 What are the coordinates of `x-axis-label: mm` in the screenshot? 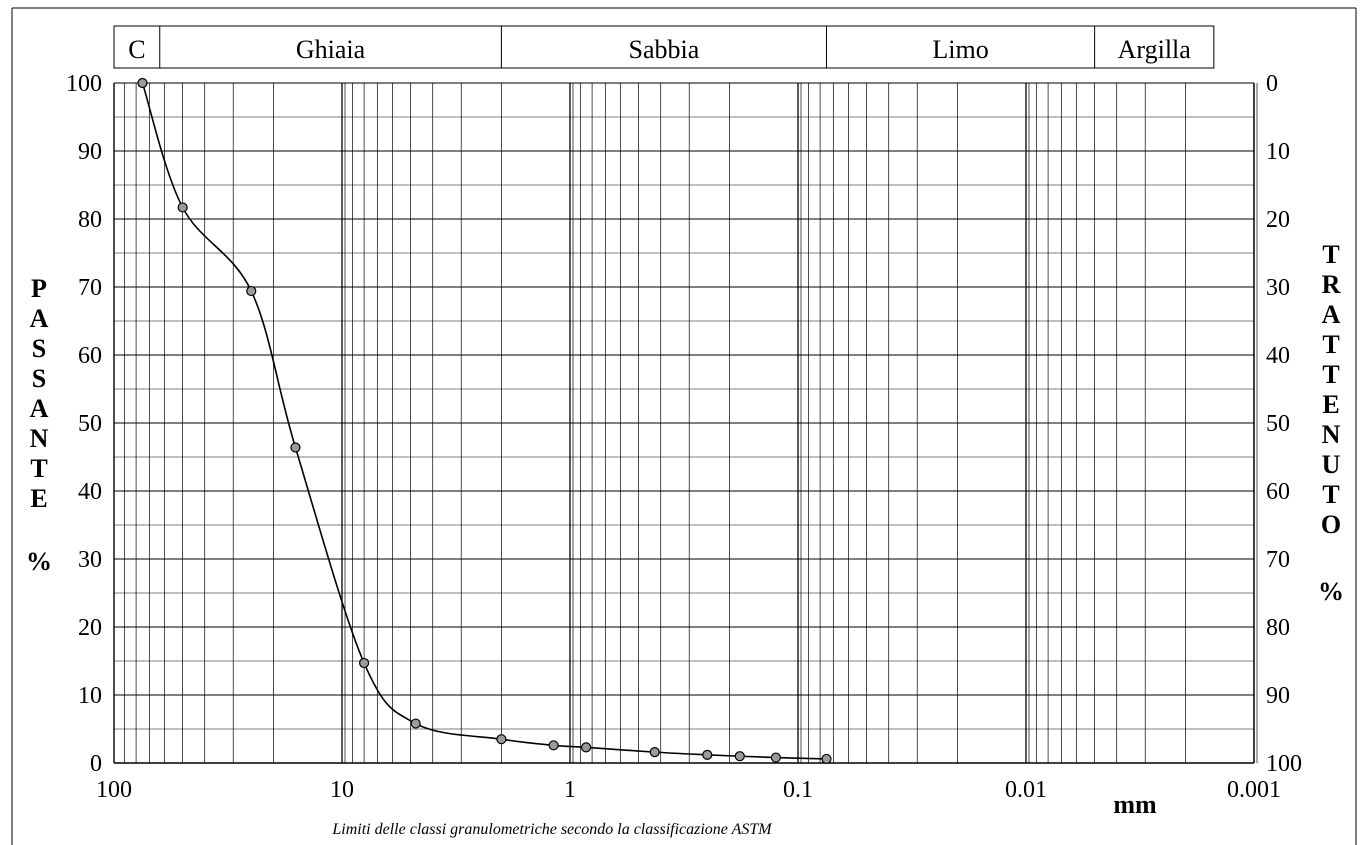 It's located at (1135, 804).